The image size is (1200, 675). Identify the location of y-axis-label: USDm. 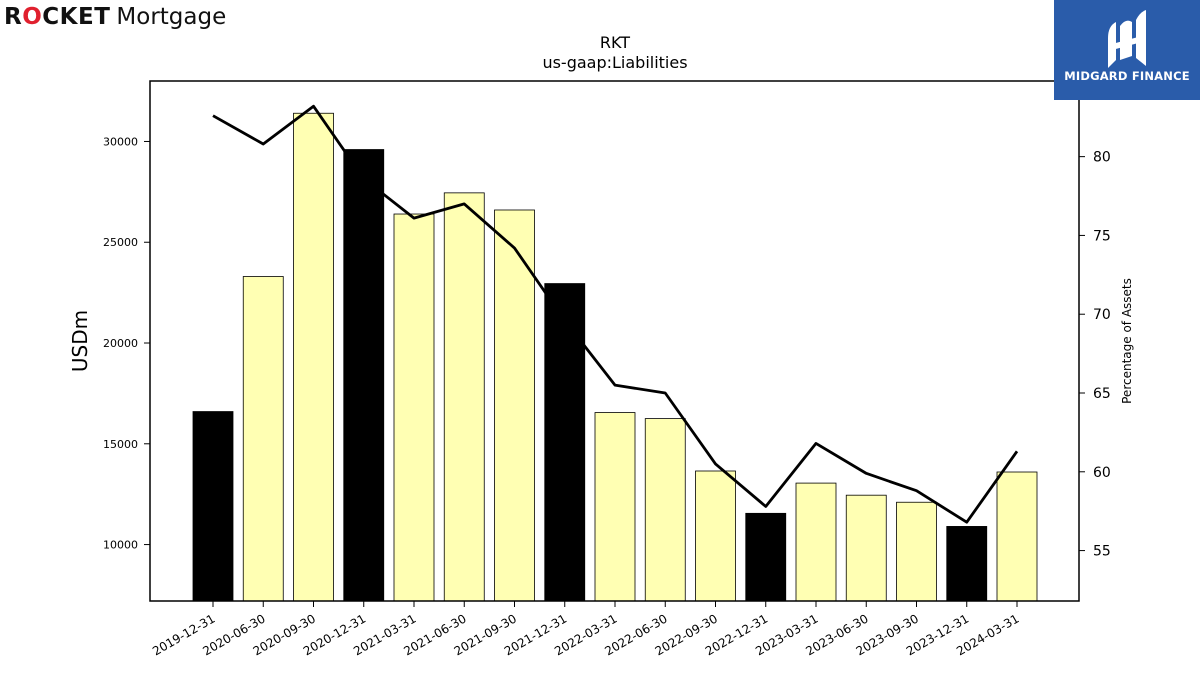
(80, 341).